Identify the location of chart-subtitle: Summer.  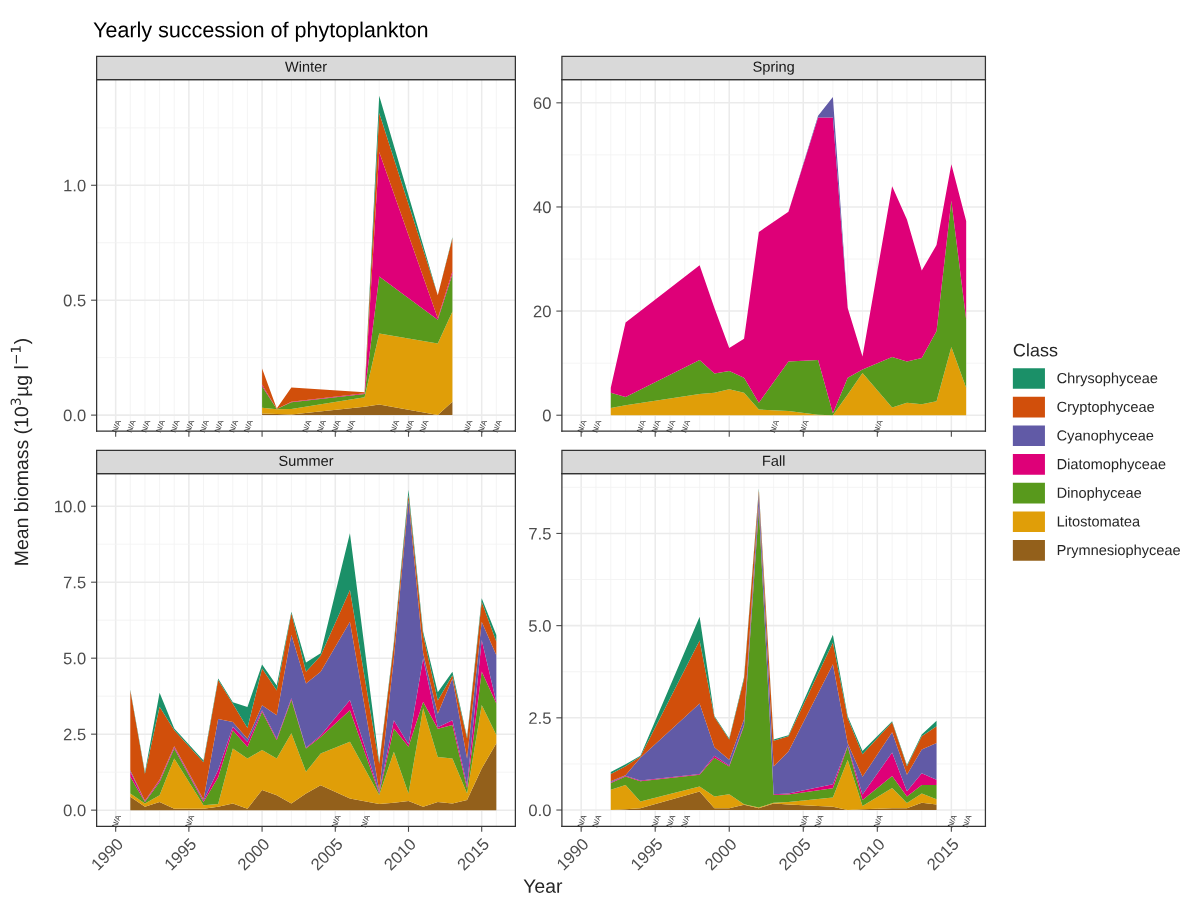
(306, 460).